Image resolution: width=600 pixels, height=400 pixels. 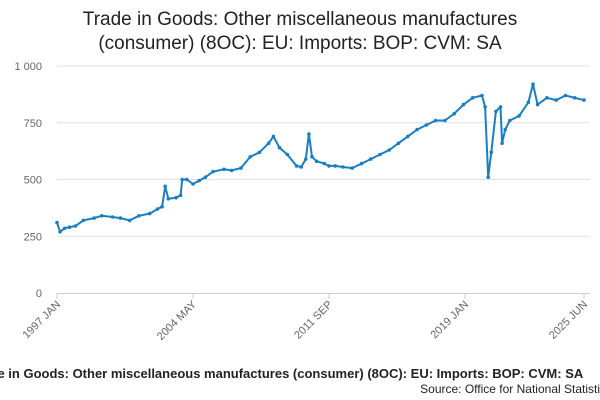 What do you see at coordinates (449, 320) in the screenshot?
I see `x-tick-label: 2019 JAN` at bounding box center [449, 320].